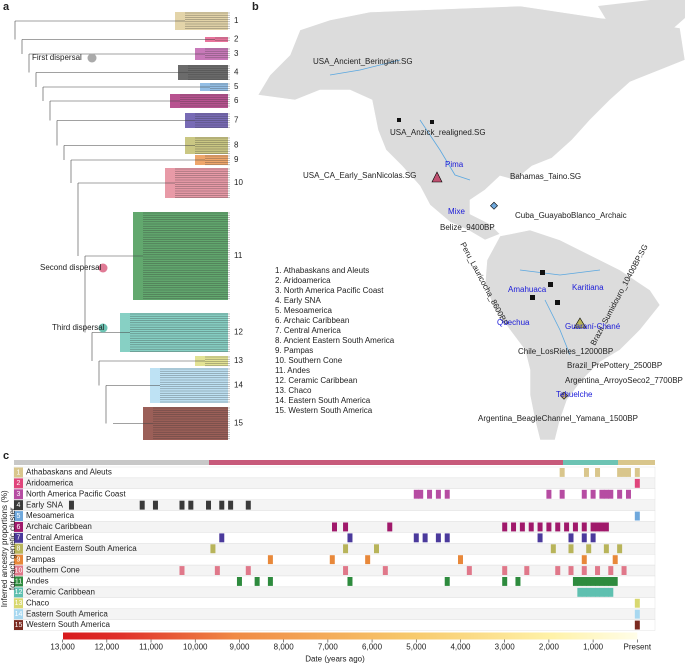 This screenshot has width=685, height=663. Describe the element at coordinates (69, 472) in the screenshot. I see `row-label: Athabaskans and Aleuts` at that location.